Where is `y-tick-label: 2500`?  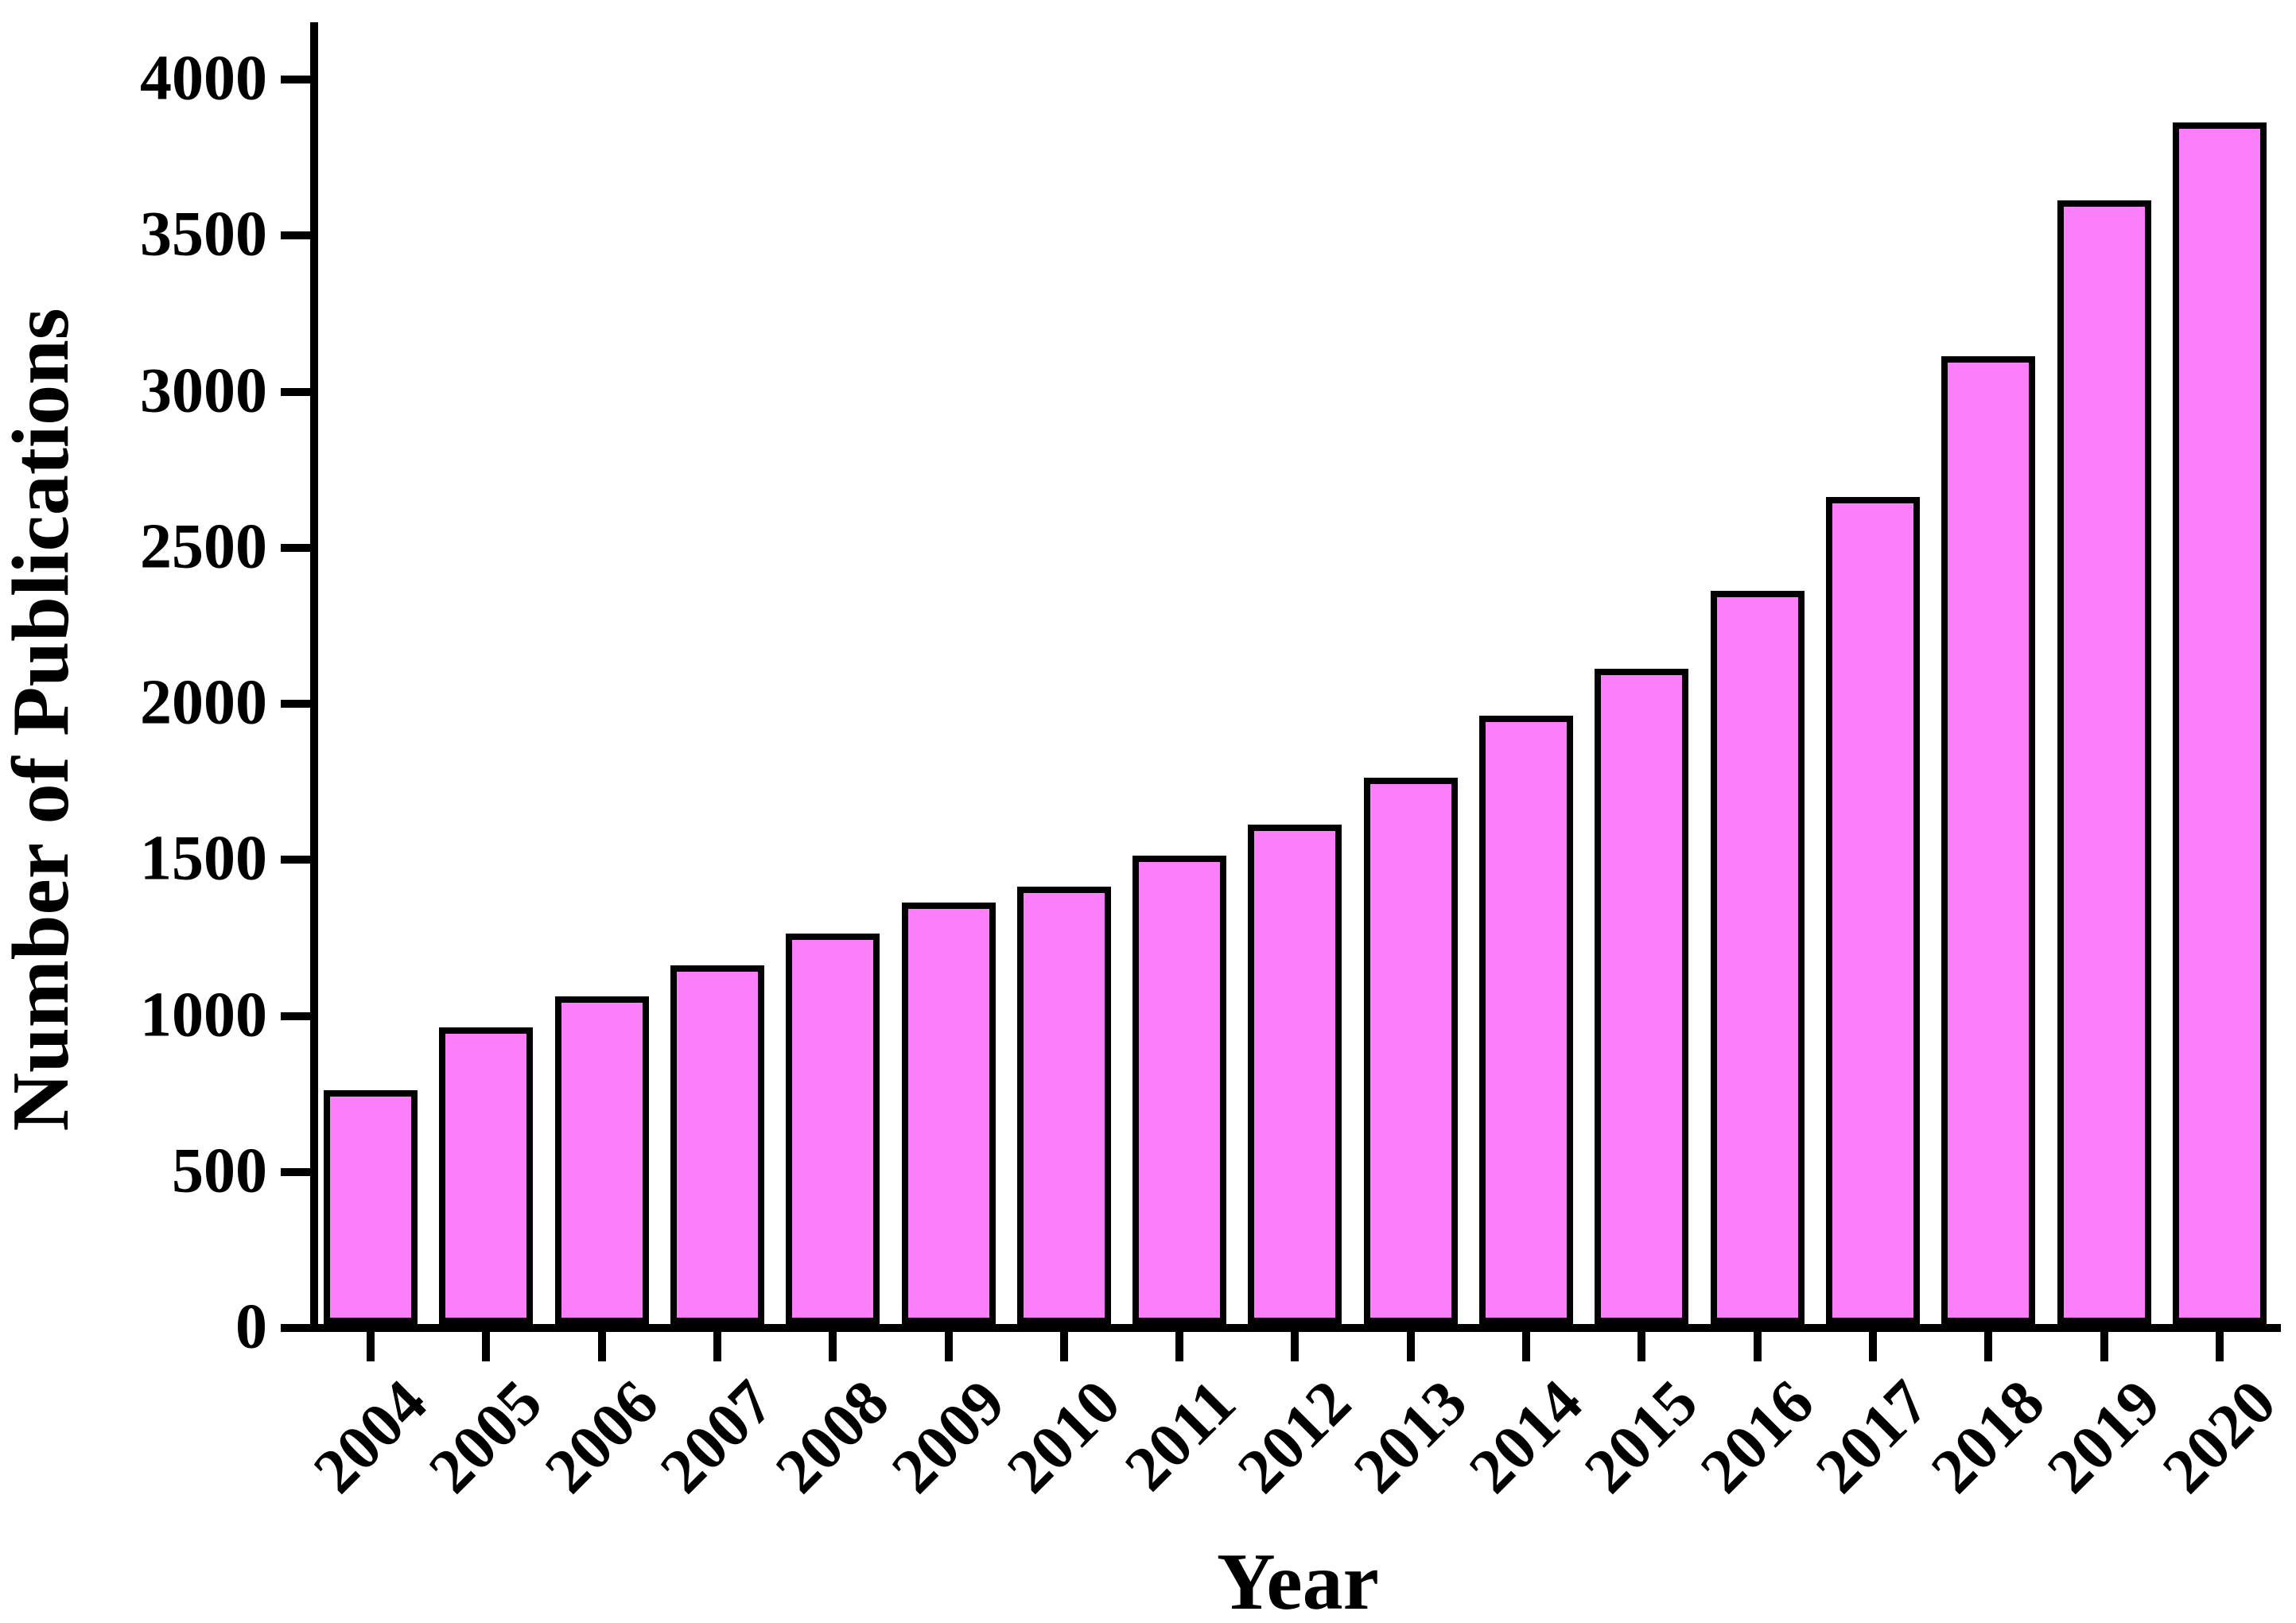 y-tick-label: 2500 is located at coordinates (204, 546).